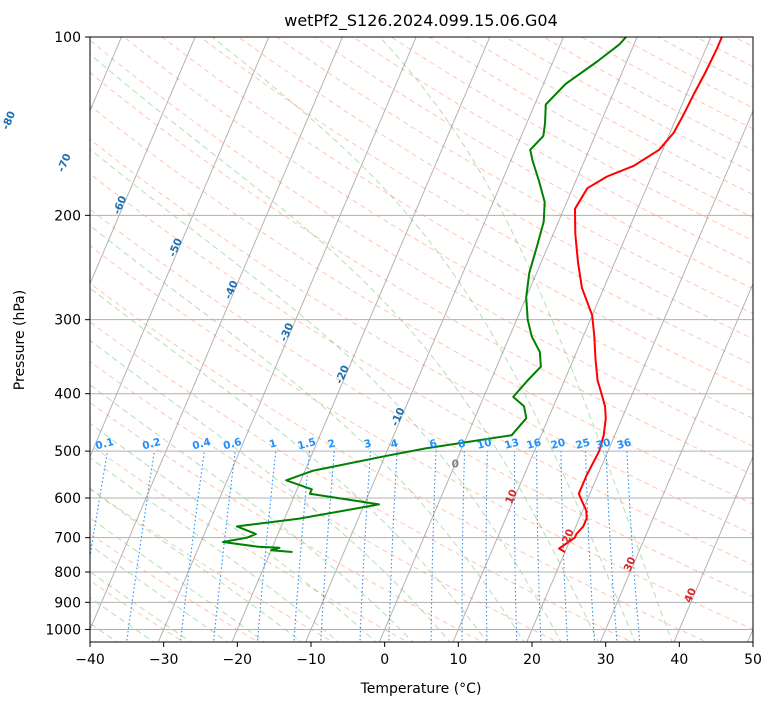 This screenshot has width=775, height=708. Describe the element at coordinates (582, 444) in the screenshot. I see `mixing-ratio-label: 25` at that location.